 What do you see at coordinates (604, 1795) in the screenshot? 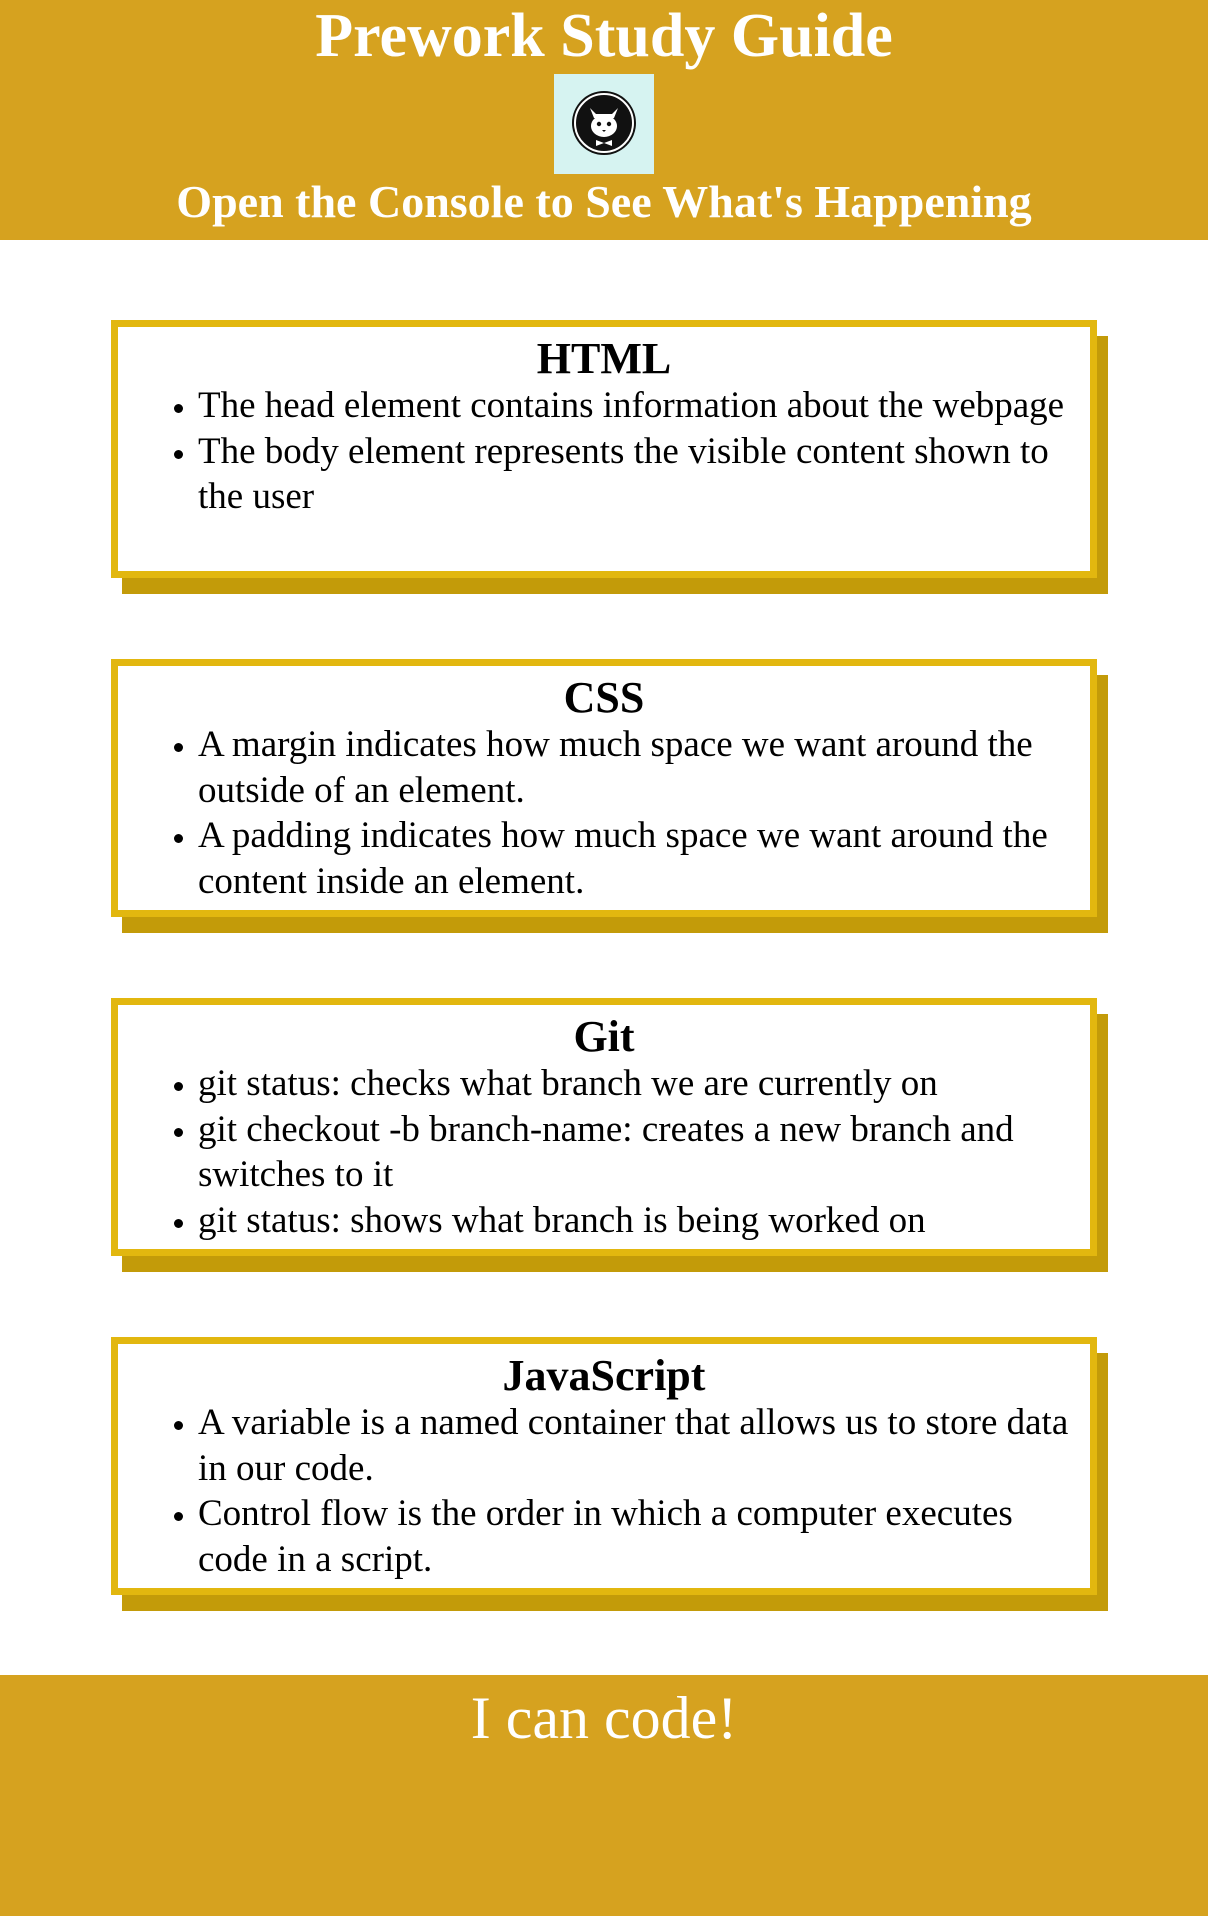
I see `site-footer: I can code!` at bounding box center [604, 1795].